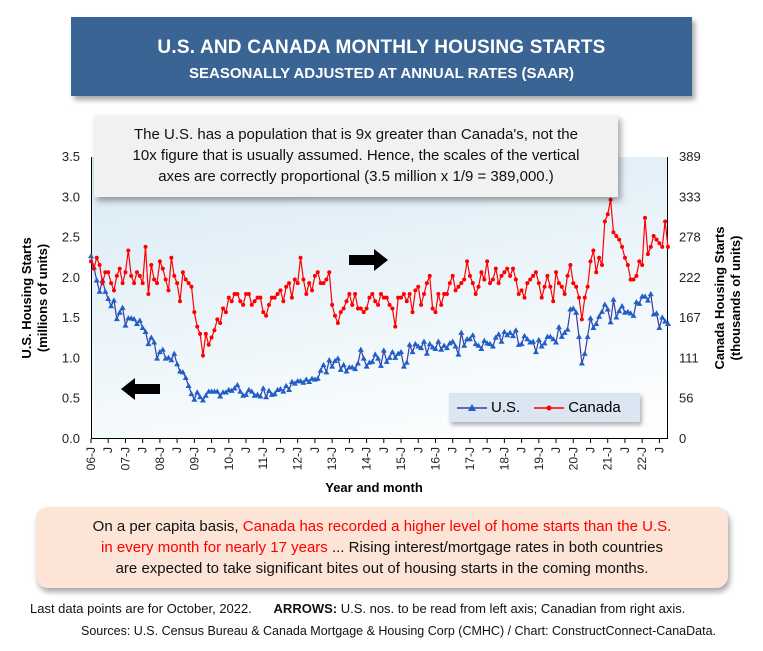  What do you see at coordinates (229, 458) in the screenshot?
I see `x-tick-label: 10-J` at bounding box center [229, 458].